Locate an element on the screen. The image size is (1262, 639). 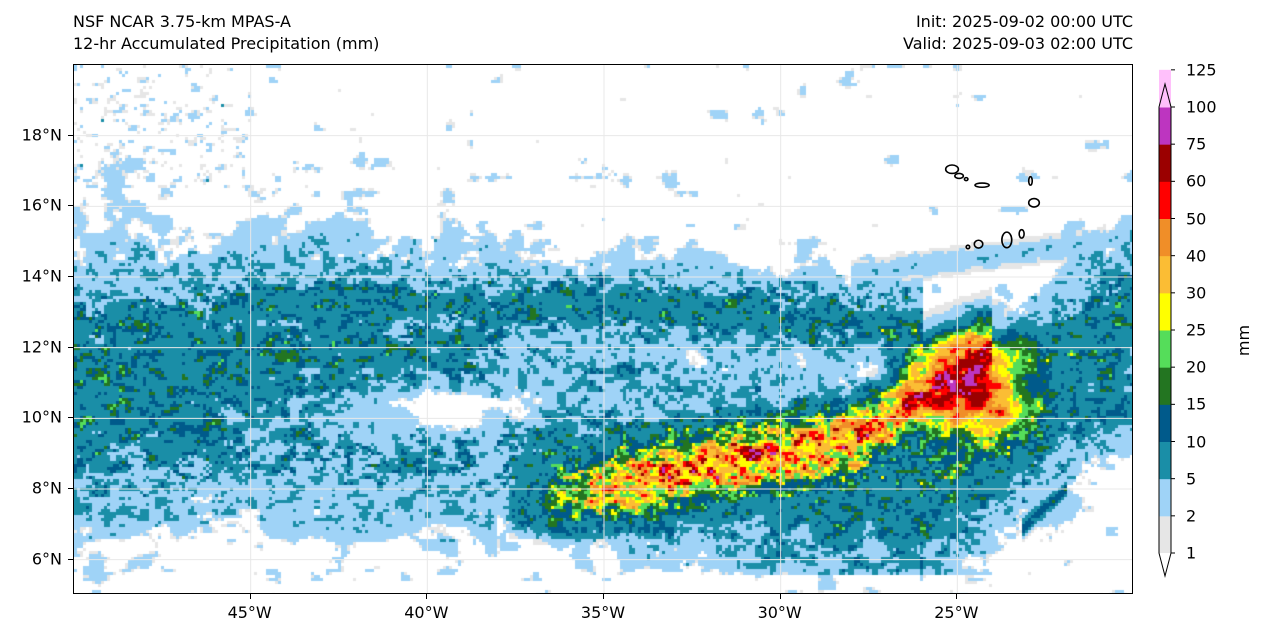
latitude-tick-label: 16°N is located at coordinates (41, 205).